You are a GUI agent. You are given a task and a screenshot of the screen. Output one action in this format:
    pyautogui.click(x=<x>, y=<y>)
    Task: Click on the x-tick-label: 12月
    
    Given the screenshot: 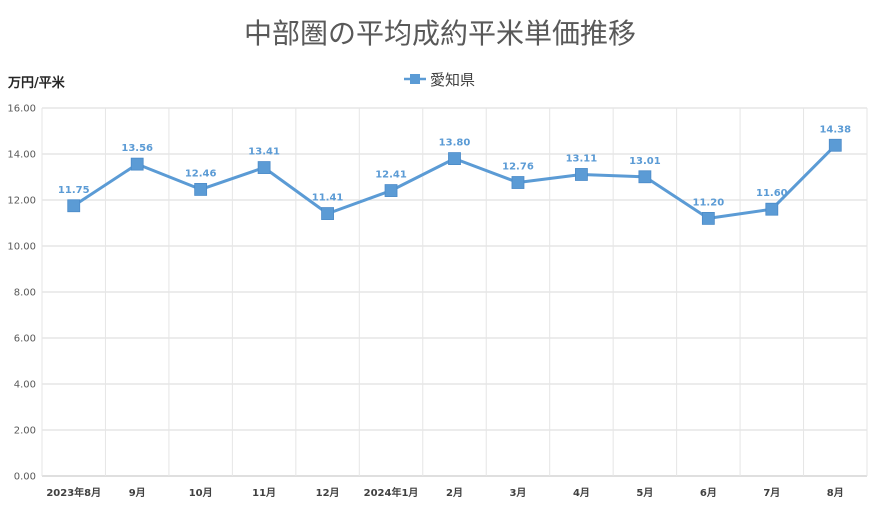 What is the action you would take?
    pyautogui.click(x=328, y=493)
    